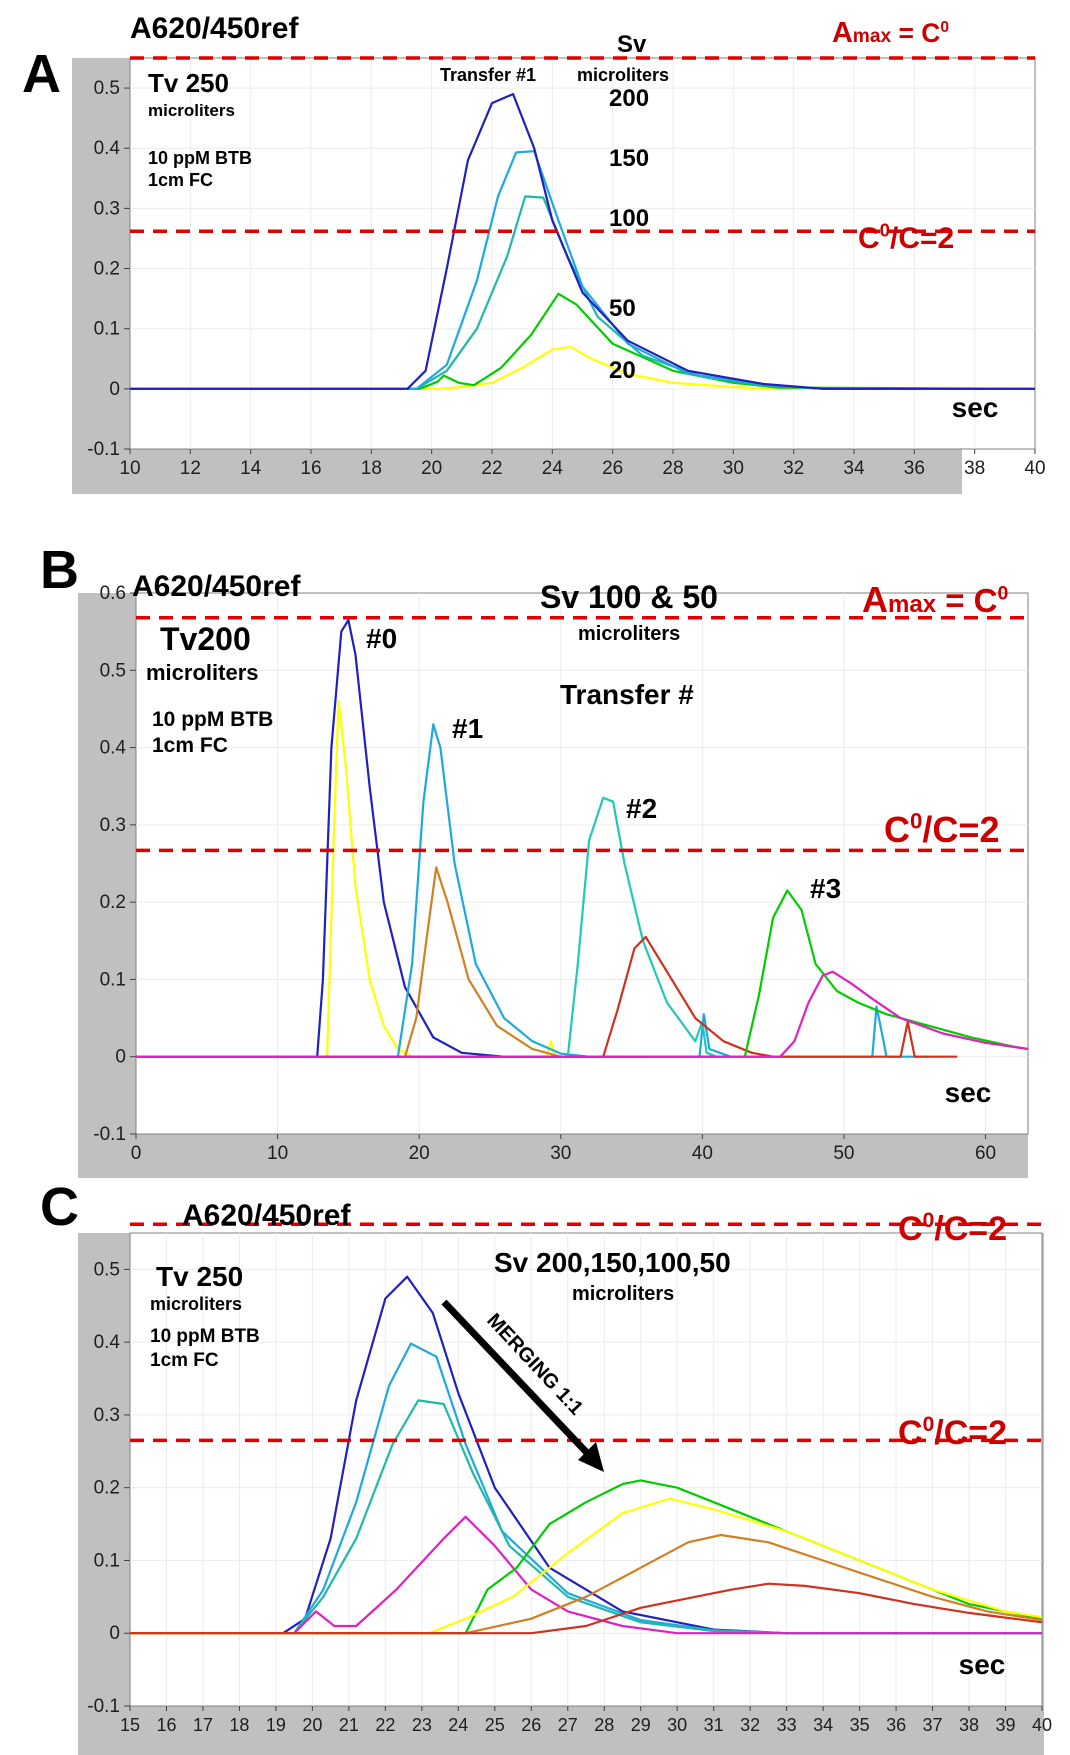  Describe the element at coordinates (129, 468) in the screenshot. I see `x-tick-label: 10` at that location.